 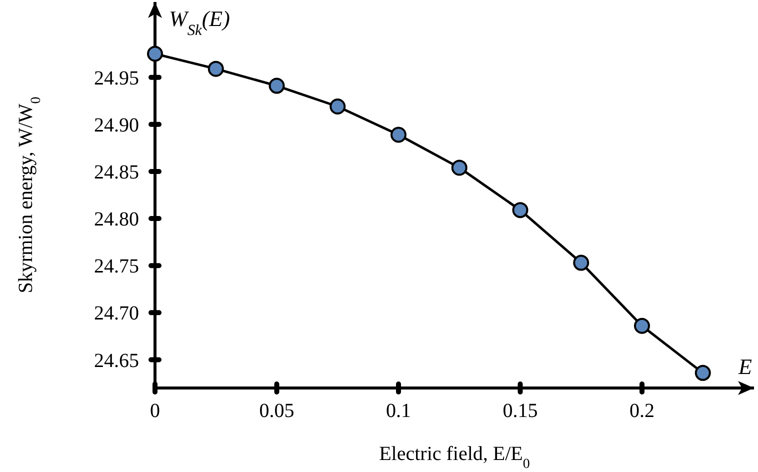 I want to click on annotation: W$_{Sk}$(E), so click(x=199, y=22).